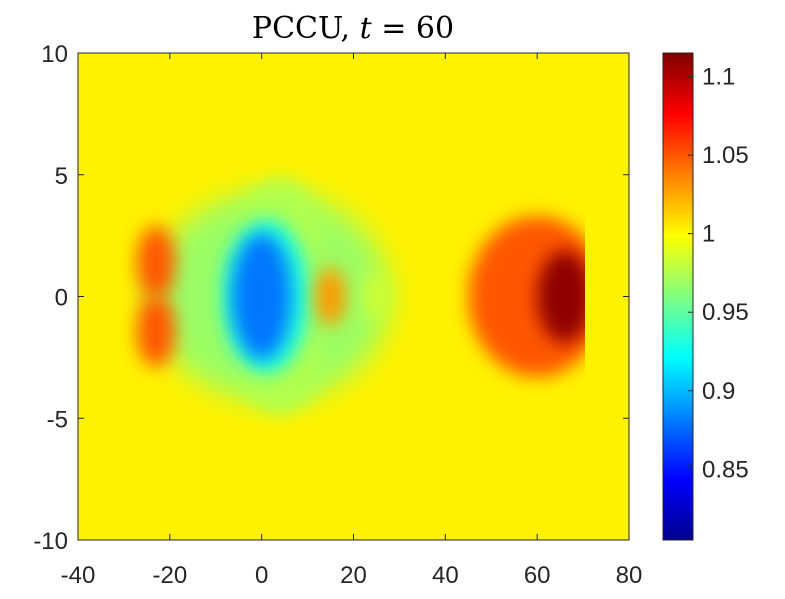 This screenshot has height=599, width=785. I want to click on colorbar-tick-label: 0.95, so click(725, 312).